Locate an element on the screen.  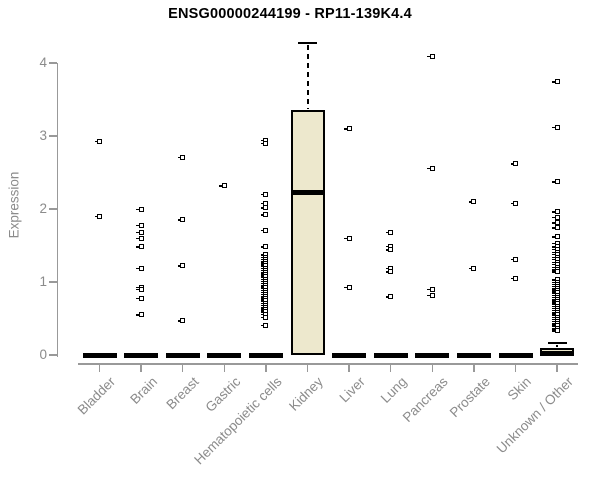
x-category-label: Liver is located at coordinates (352, 390).